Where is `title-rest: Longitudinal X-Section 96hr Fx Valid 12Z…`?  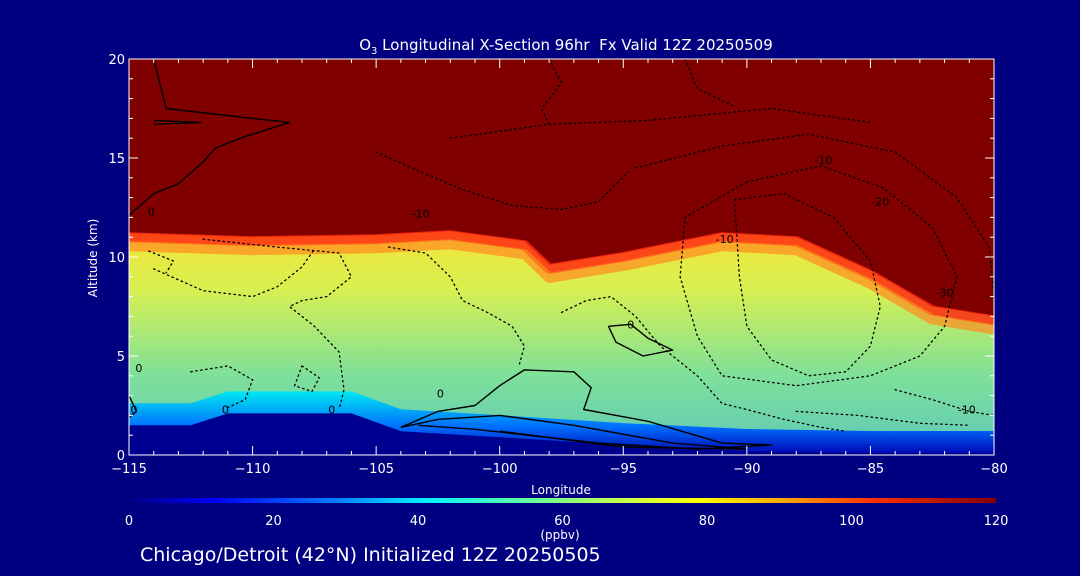
title-rest: Longitudinal X-Section 96hr Fx Valid 12Z… is located at coordinates (574, 45).